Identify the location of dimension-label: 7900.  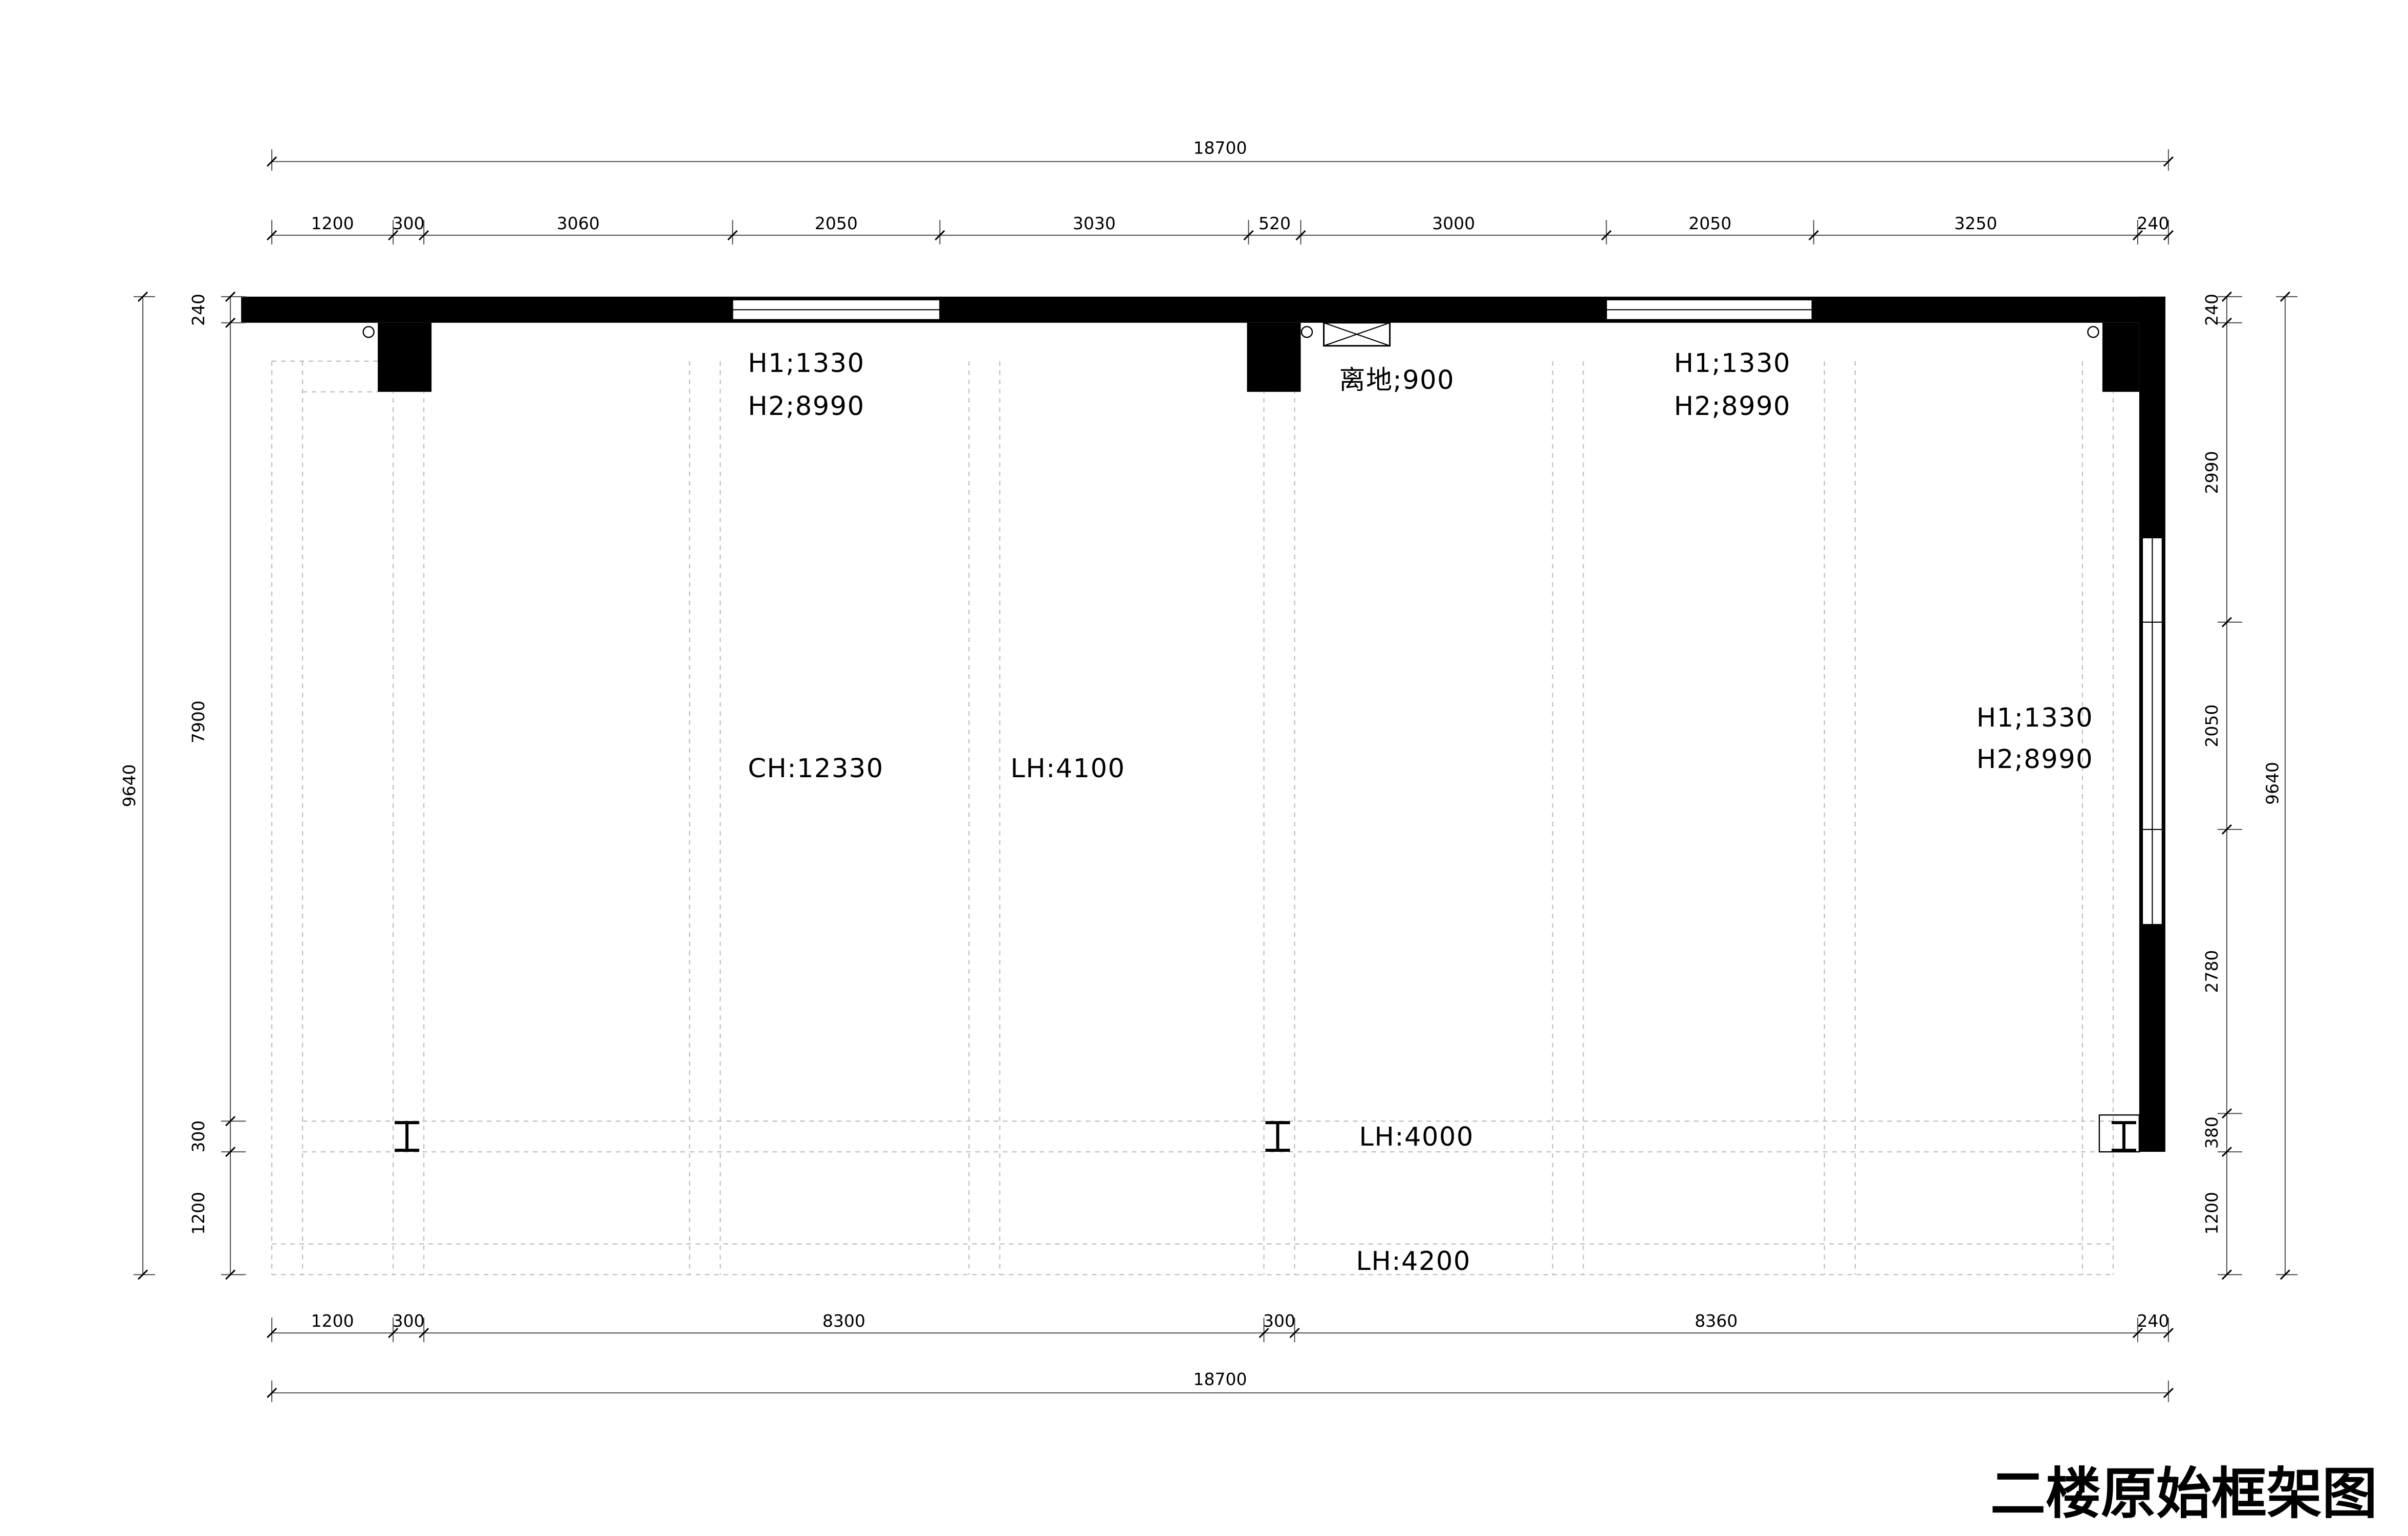
(198, 721).